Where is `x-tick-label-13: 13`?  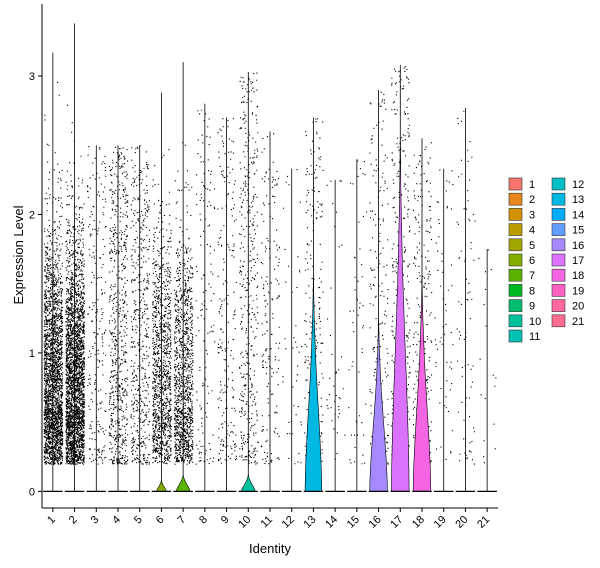 x-tick-label-13: 13 is located at coordinates (309, 522).